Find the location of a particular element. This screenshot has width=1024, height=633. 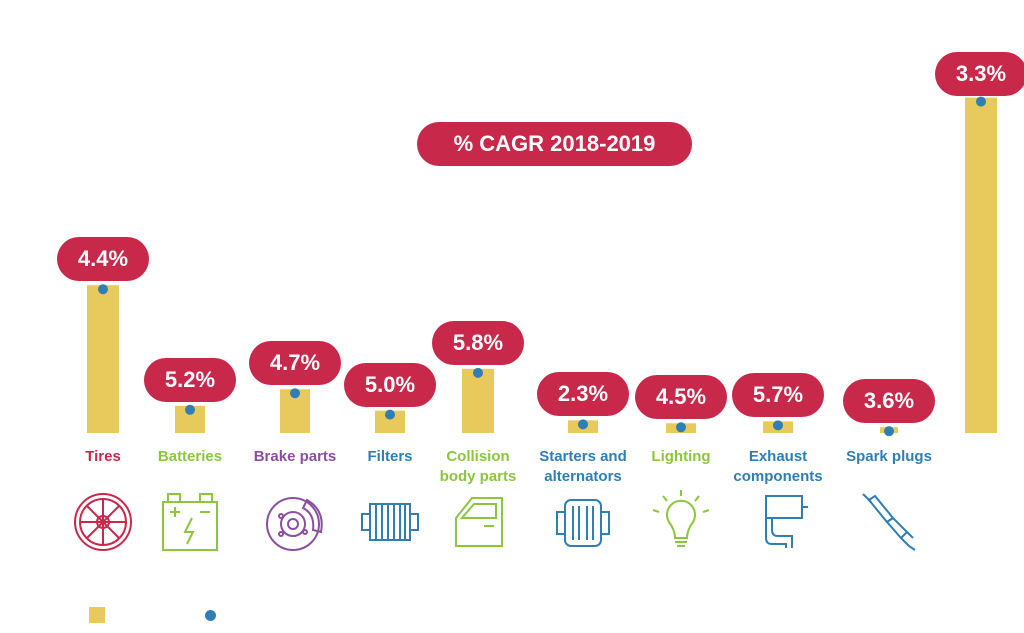

category-label-4: Filters is located at coordinates (390, 457).